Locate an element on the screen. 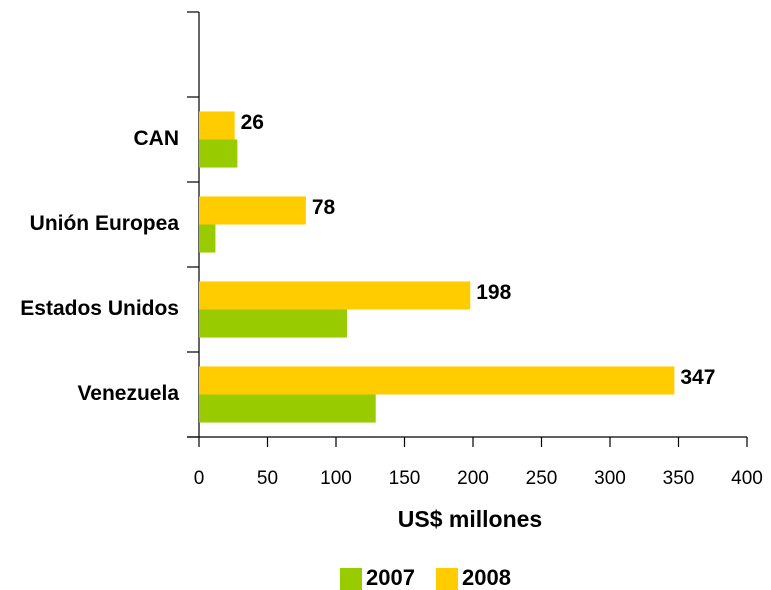  y-tick-label: Unión Europea is located at coordinates (105, 223).